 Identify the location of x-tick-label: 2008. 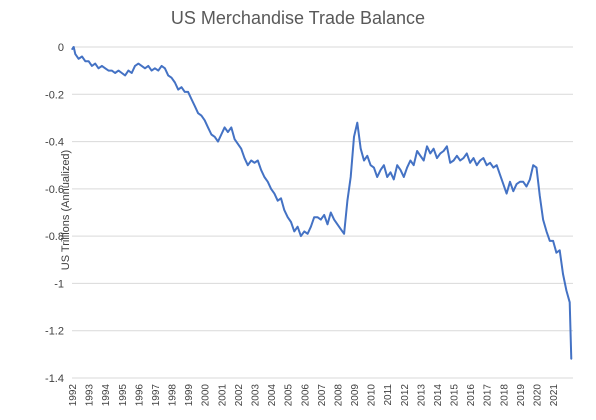
(338, 395).